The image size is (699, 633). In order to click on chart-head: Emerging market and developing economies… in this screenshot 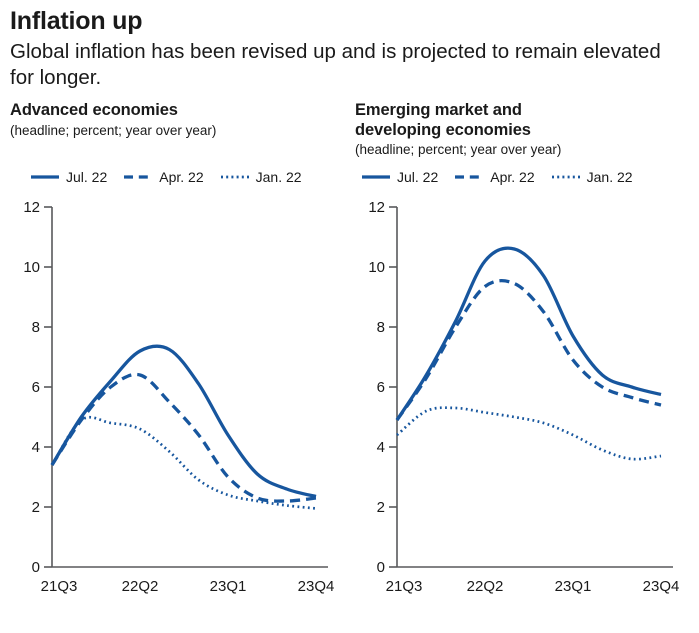, I will do `click(523, 132)`.